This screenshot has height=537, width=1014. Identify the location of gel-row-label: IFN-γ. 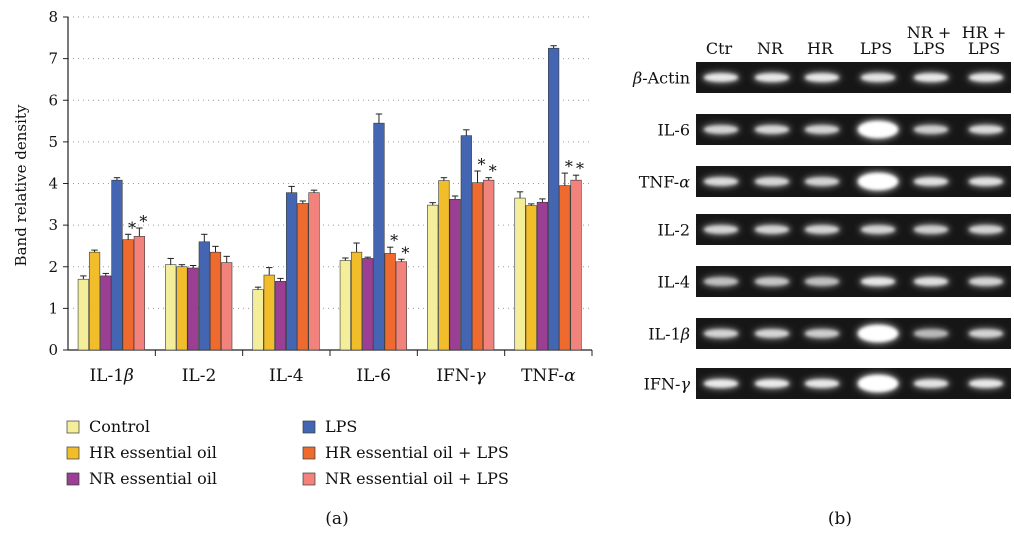
(667, 384).